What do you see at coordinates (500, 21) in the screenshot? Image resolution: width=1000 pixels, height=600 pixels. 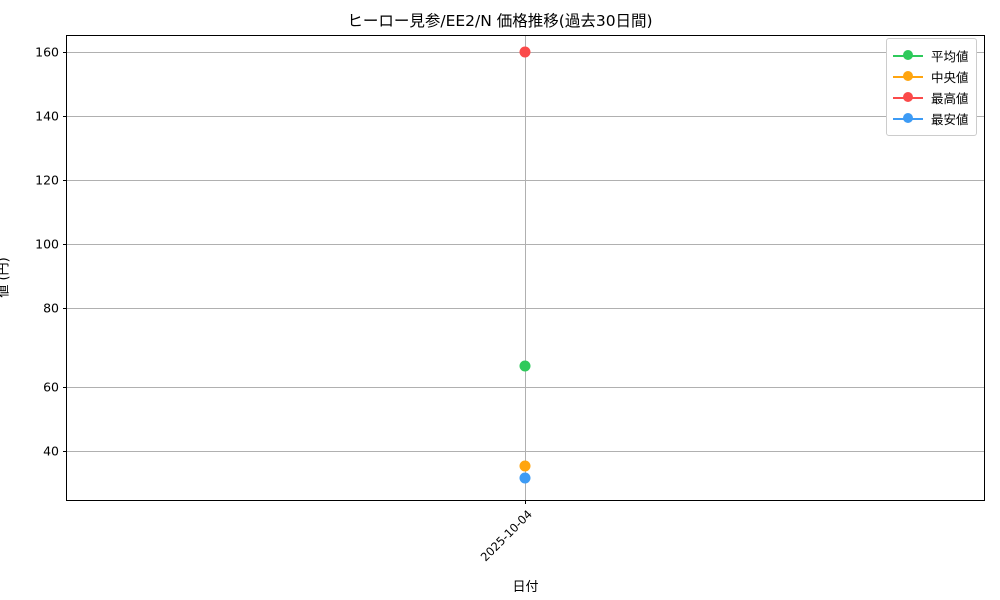 I see `chart-title: ヒーロー見参/EE2/N 価格推移(過去30日間)` at bounding box center [500, 21].